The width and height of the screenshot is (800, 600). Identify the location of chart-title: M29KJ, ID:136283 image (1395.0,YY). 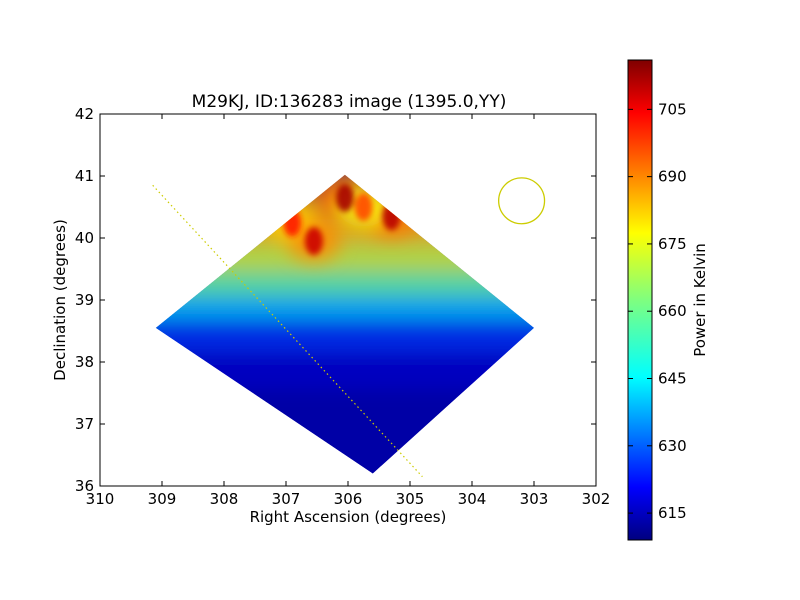
(349, 102).